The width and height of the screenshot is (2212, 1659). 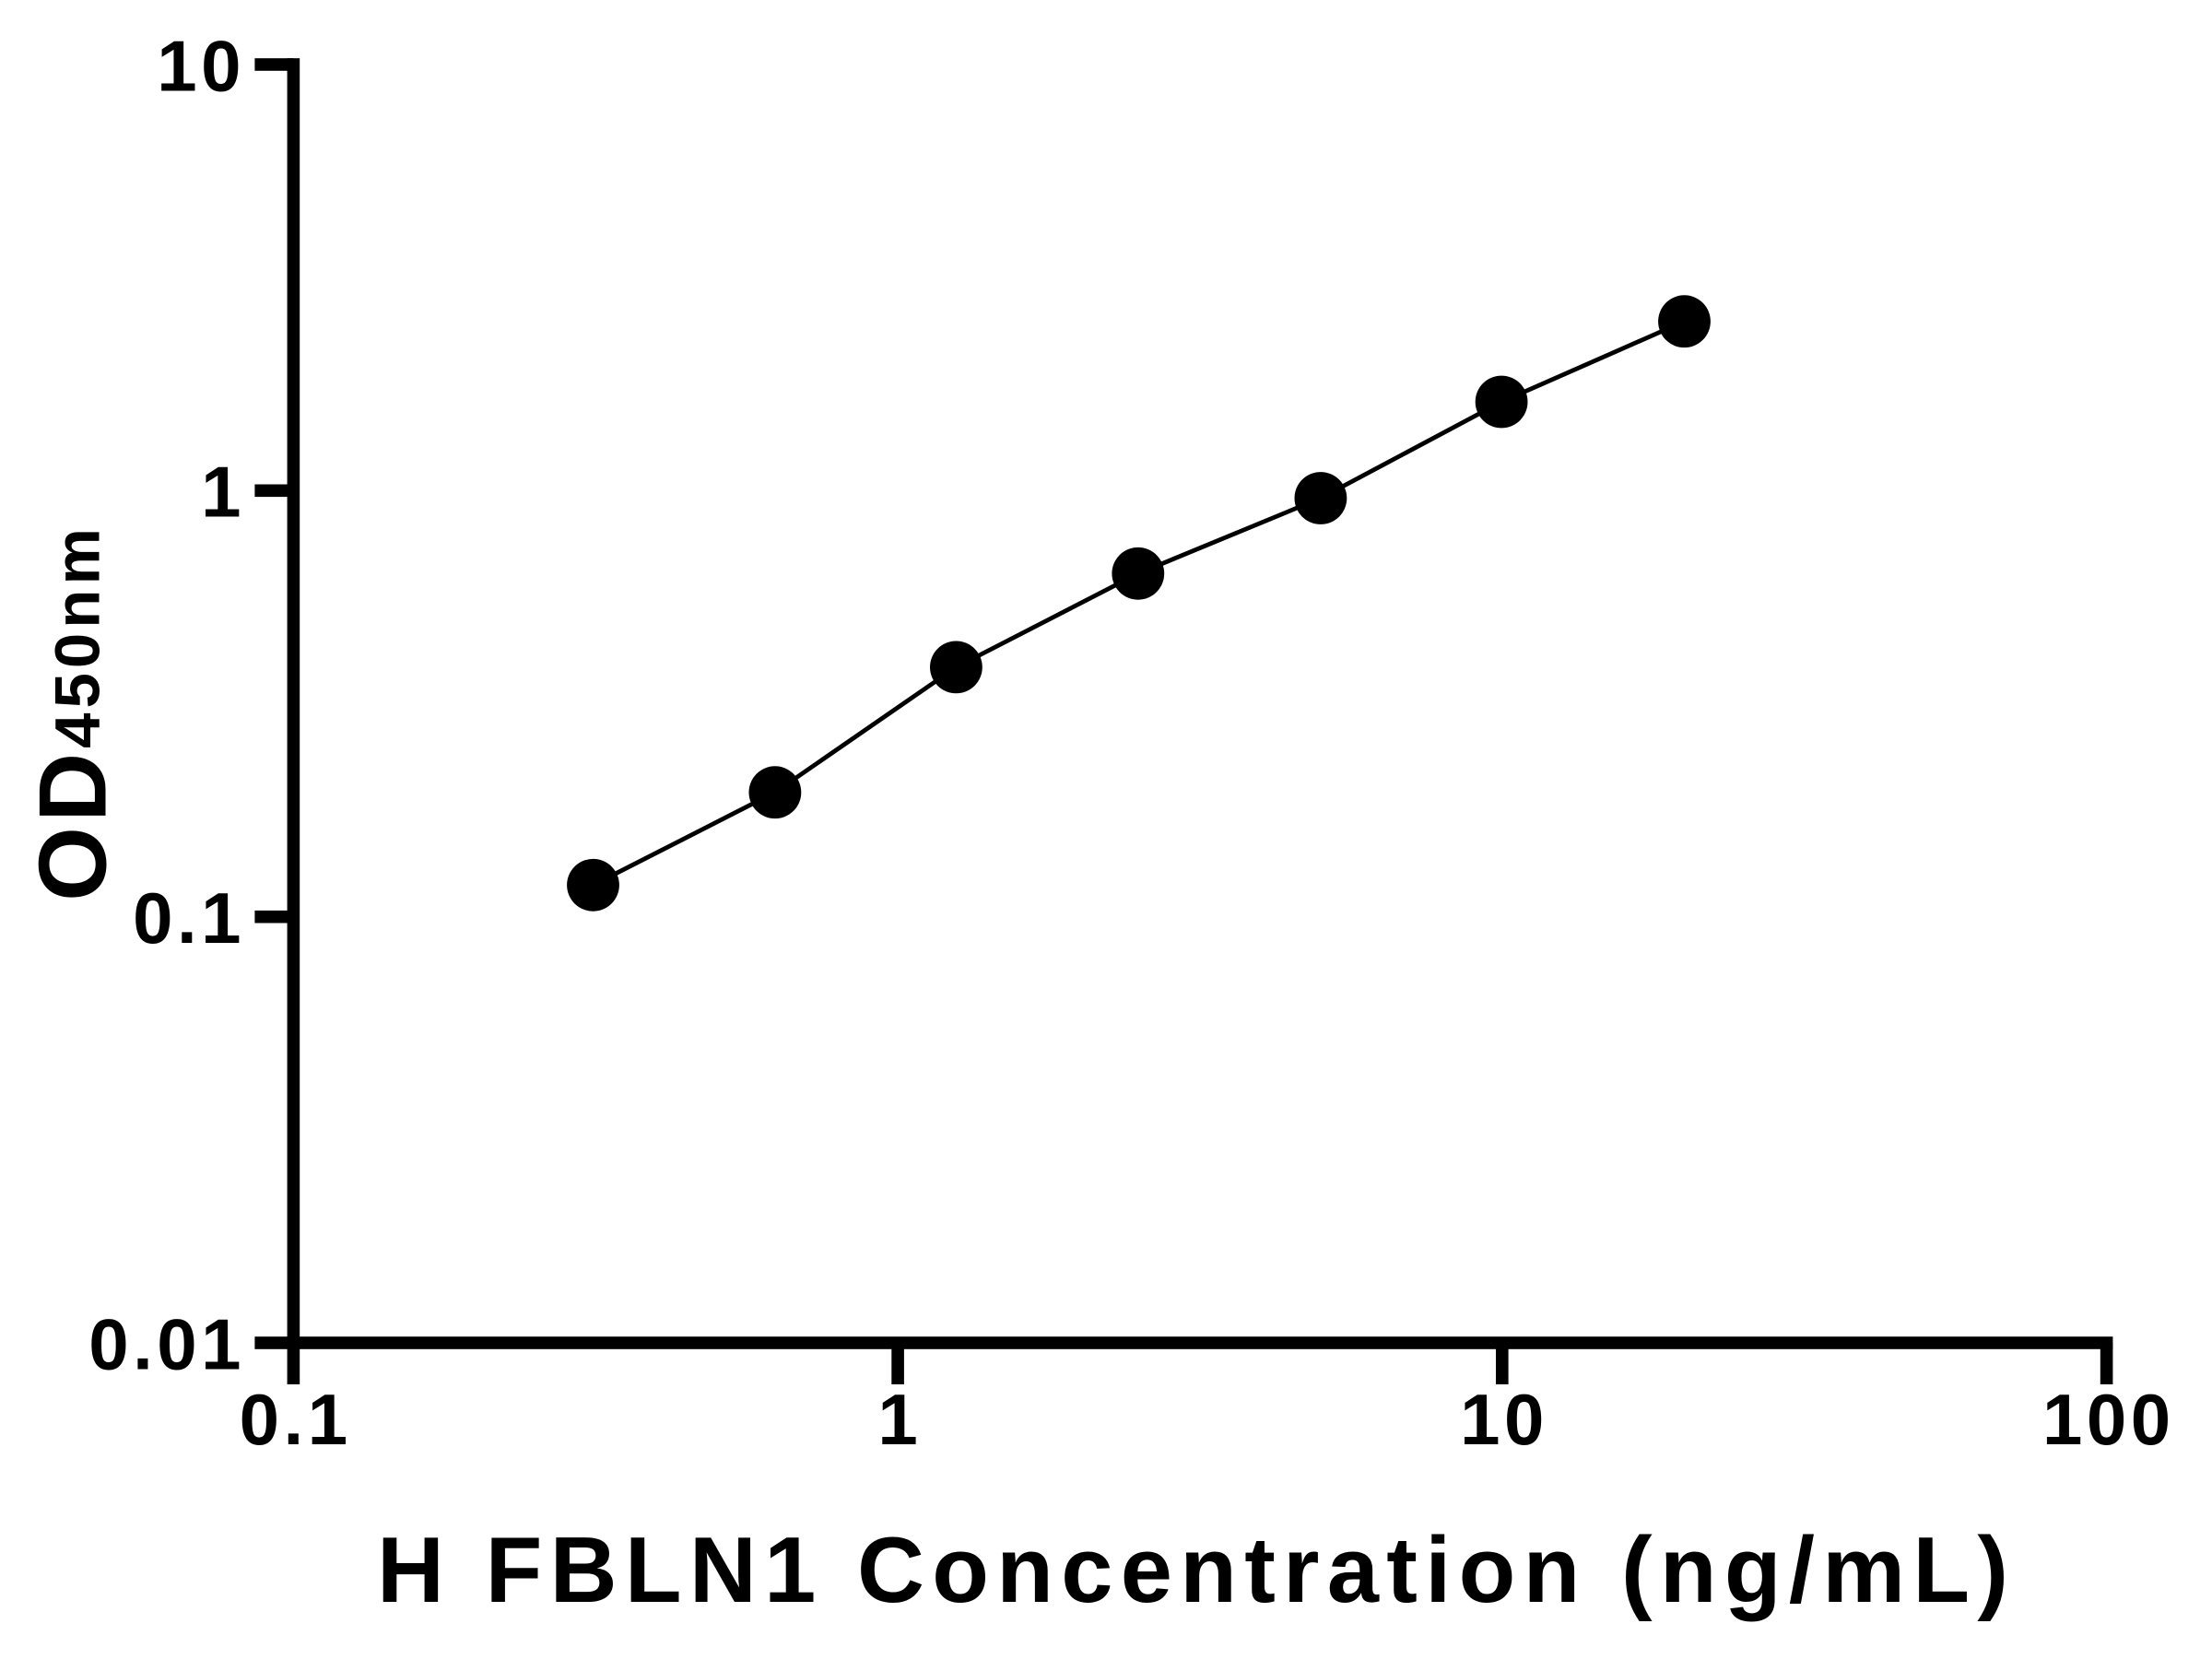 I want to click on svg-text: 100, so click(x=2108, y=1419).